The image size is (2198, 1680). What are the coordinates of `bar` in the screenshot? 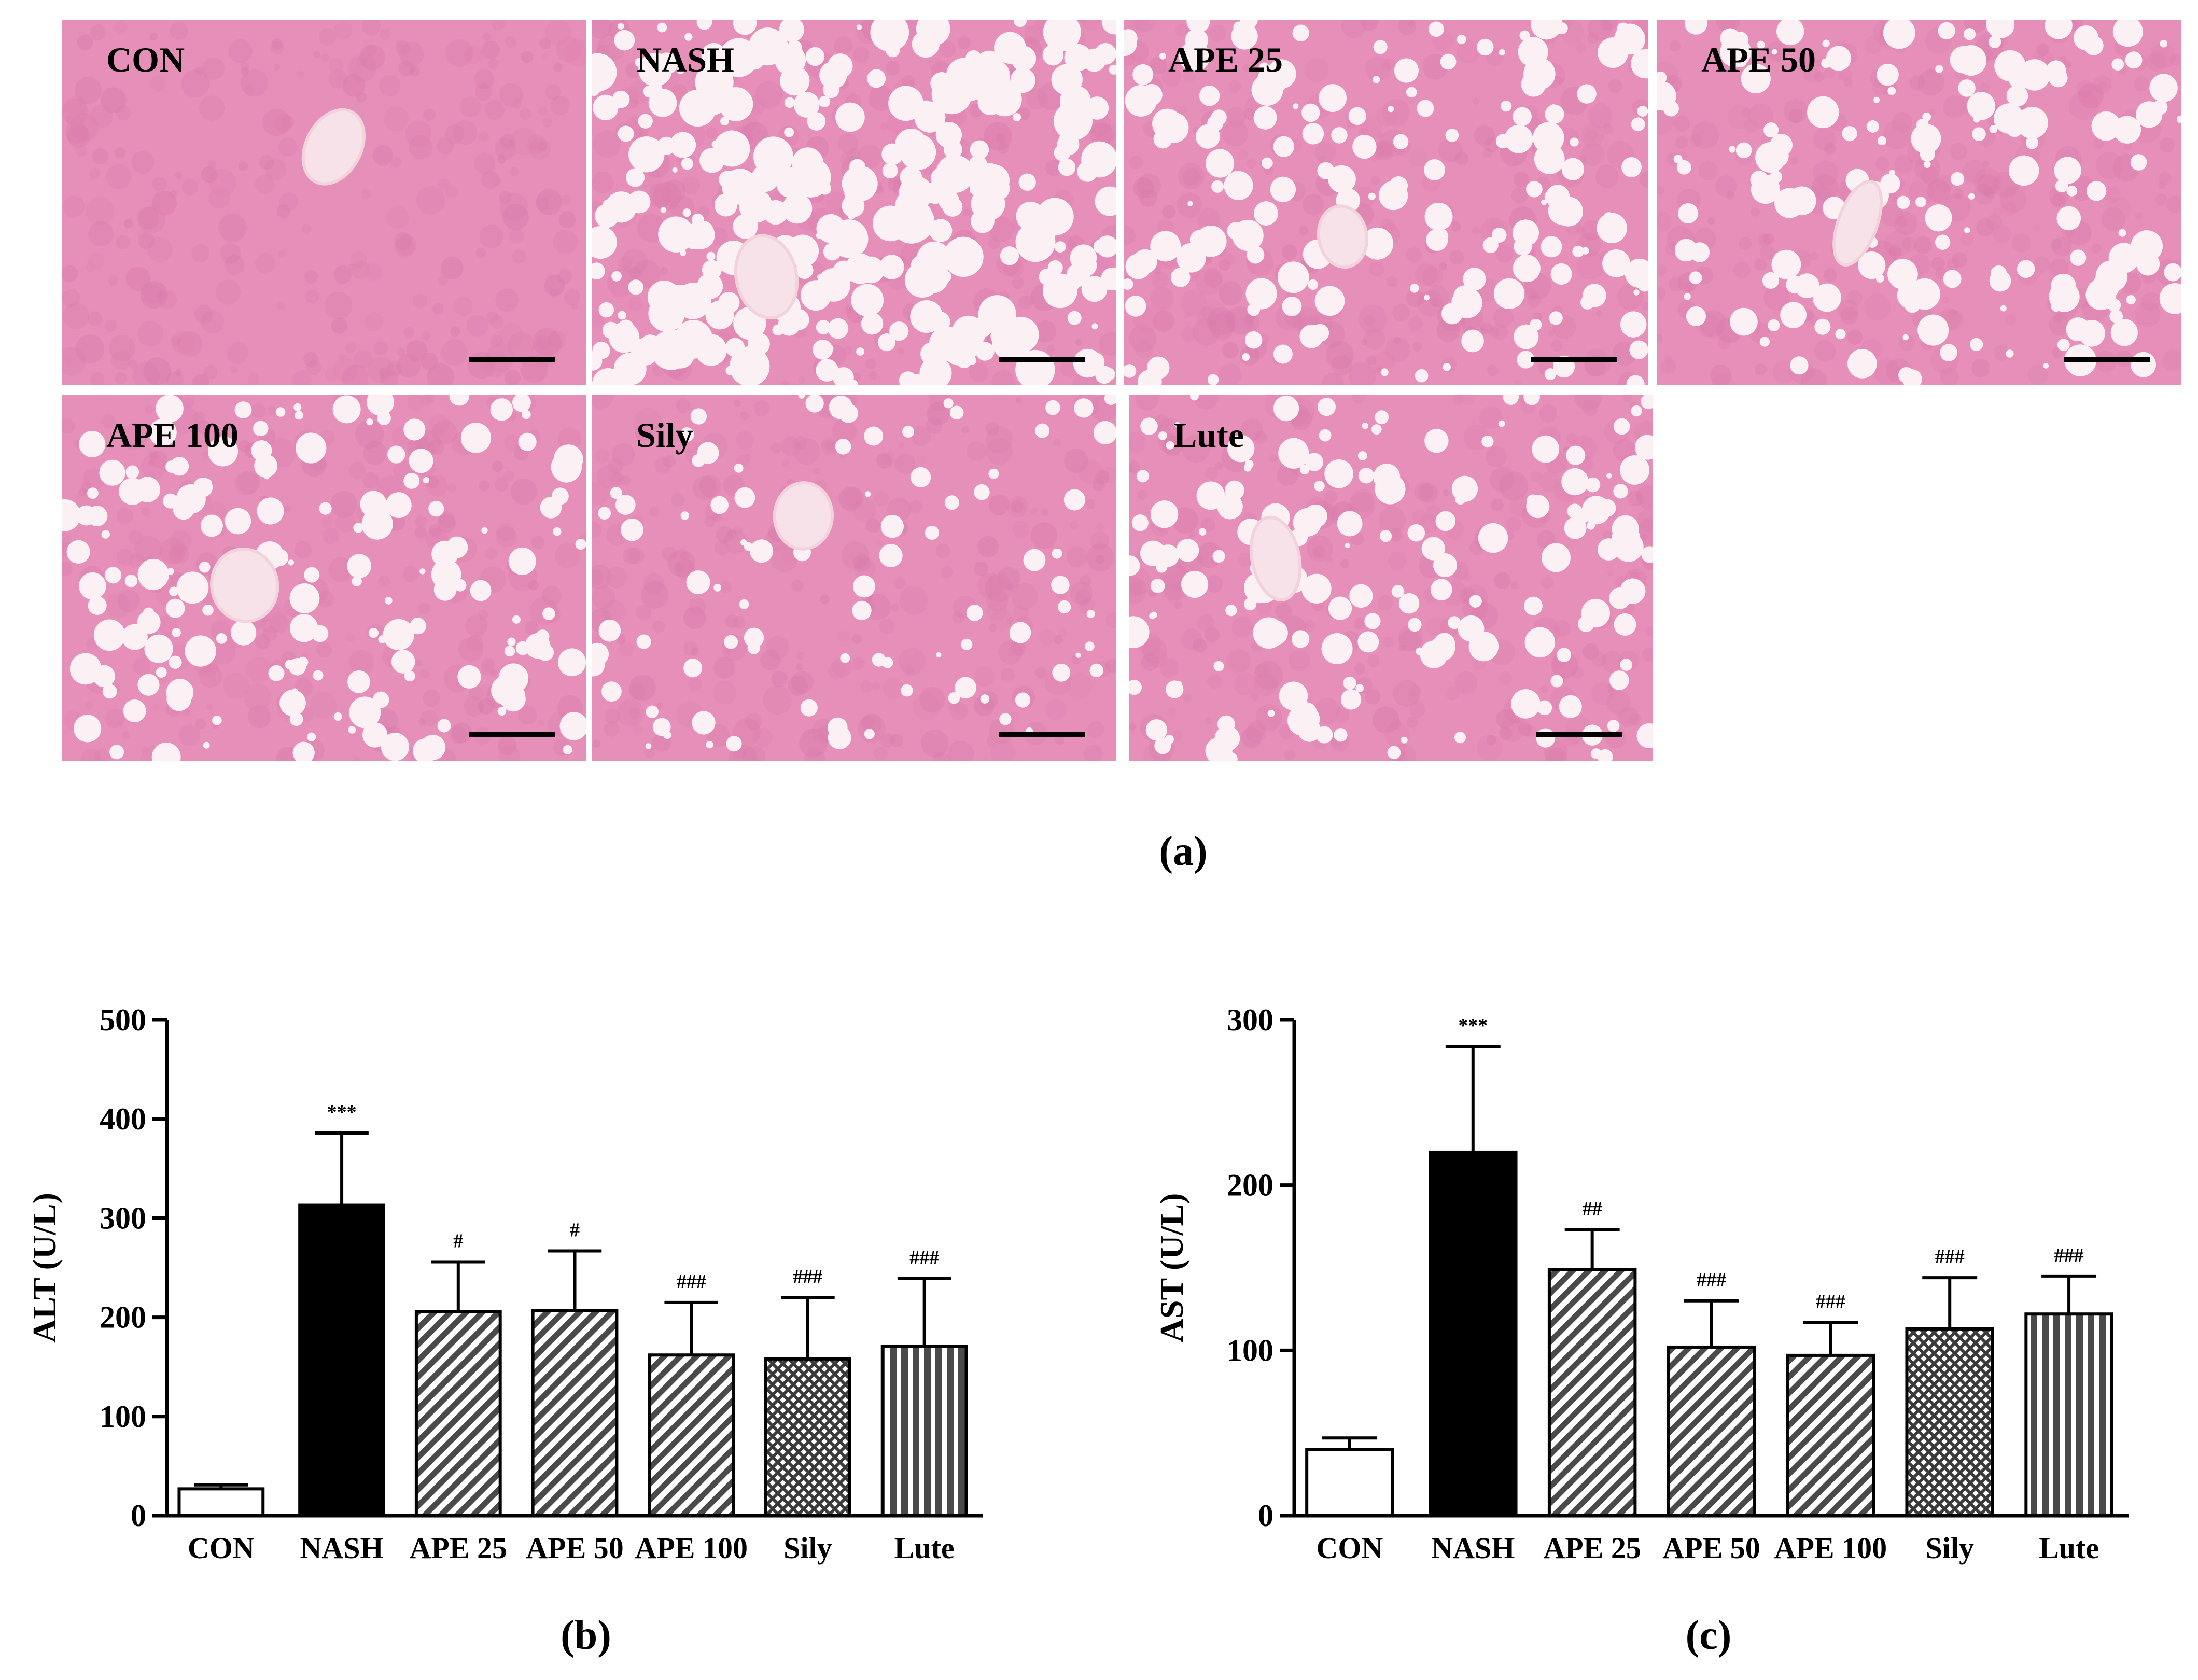 It's located at (1949, 1422).